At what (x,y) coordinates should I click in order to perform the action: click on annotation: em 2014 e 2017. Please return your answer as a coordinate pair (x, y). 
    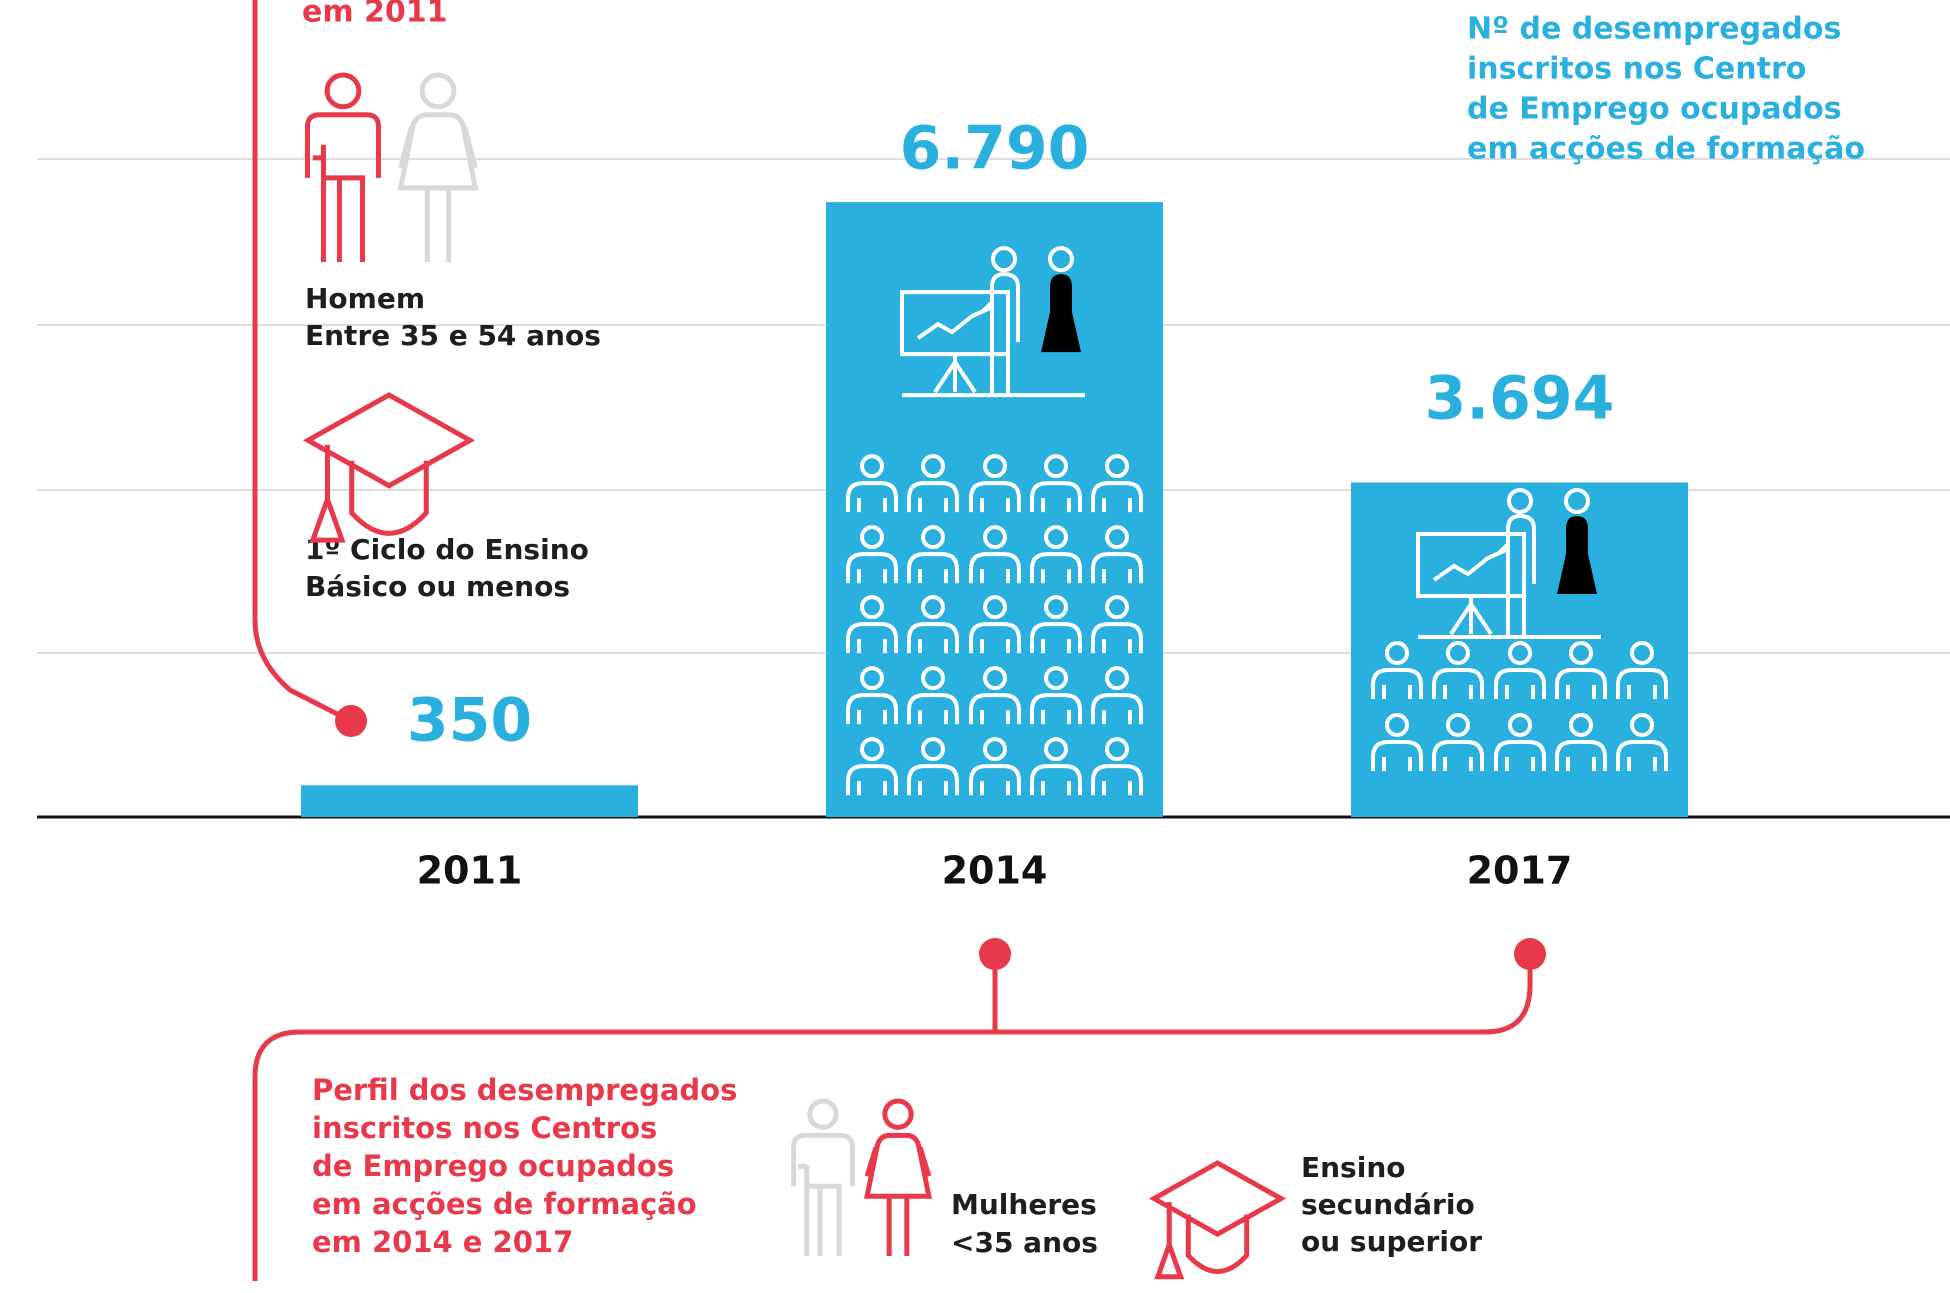
    Looking at the image, I should click on (442, 1242).